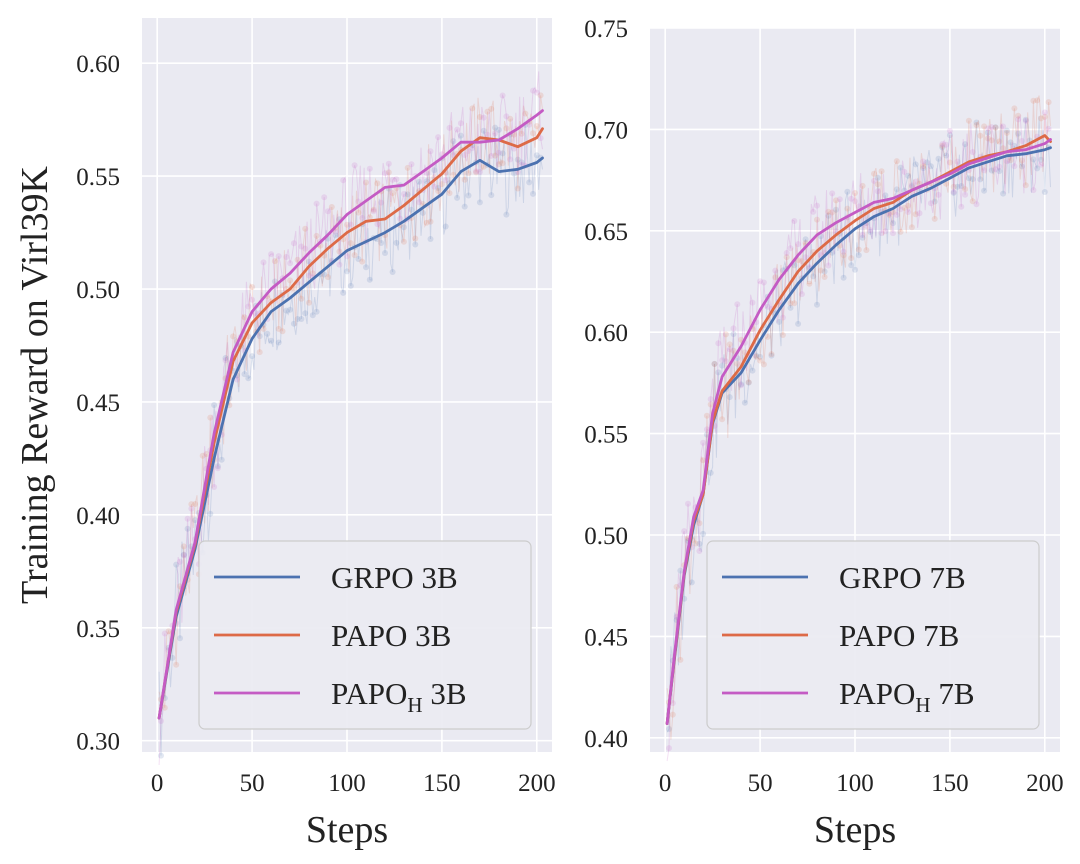 The width and height of the screenshot is (1080, 864). What do you see at coordinates (98, 516) in the screenshot?
I see `y-tick-label: 0.40` at bounding box center [98, 516].